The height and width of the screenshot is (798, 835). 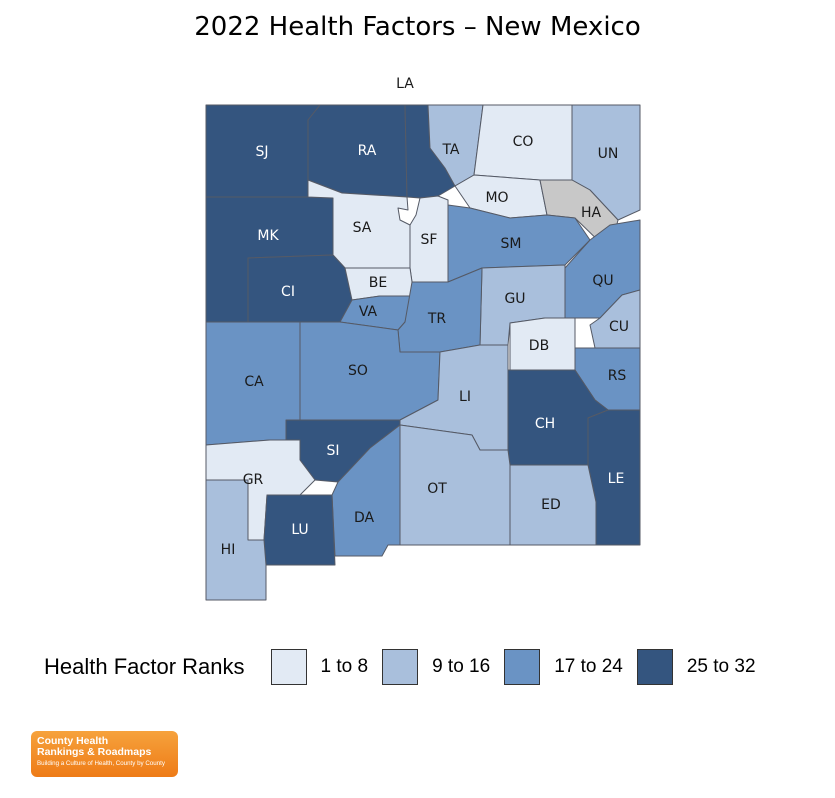 What do you see at coordinates (367, 151) in the screenshot?
I see `county-label-ra: RA` at bounding box center [367, 151].